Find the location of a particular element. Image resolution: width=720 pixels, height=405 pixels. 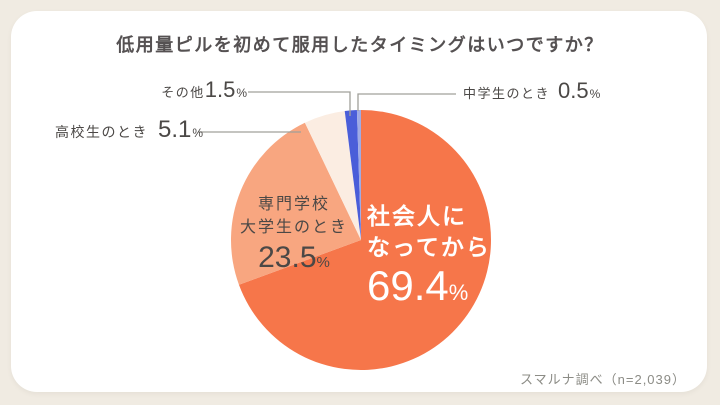

label-high-school-unit: % is located at coordinates (198, 133).